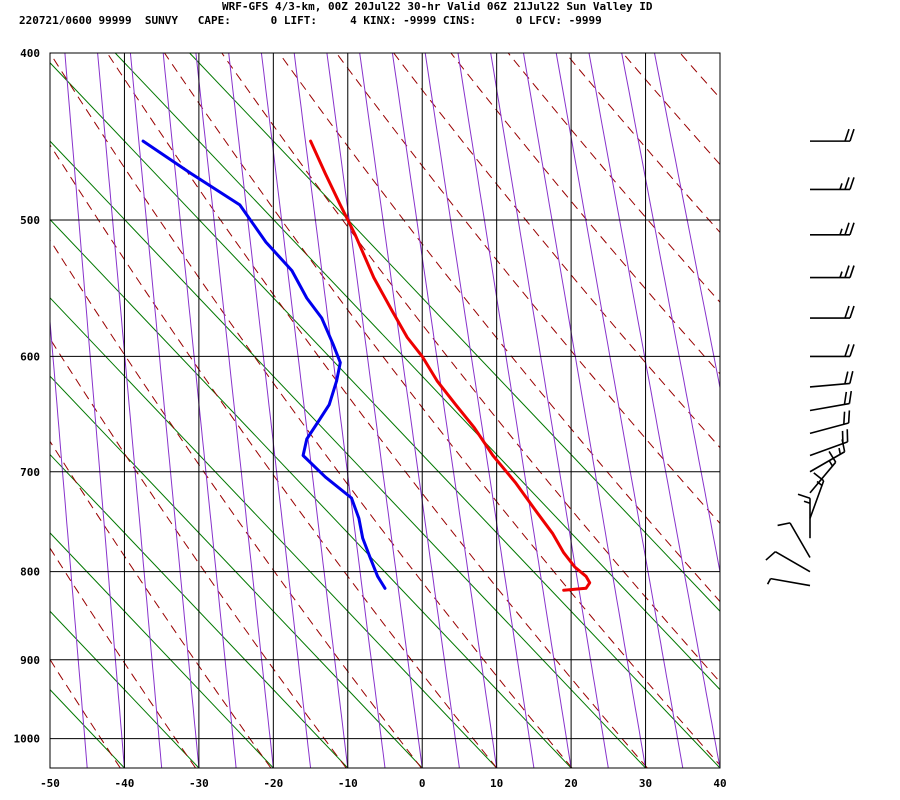  I want to click on y-tick-label: 700, so click(30, 472).